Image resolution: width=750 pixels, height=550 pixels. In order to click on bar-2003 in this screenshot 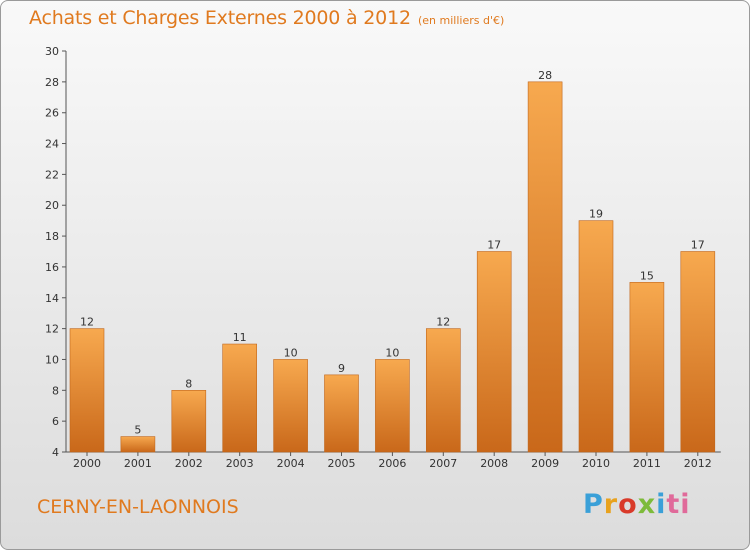, I will do `click(239, 398)`.